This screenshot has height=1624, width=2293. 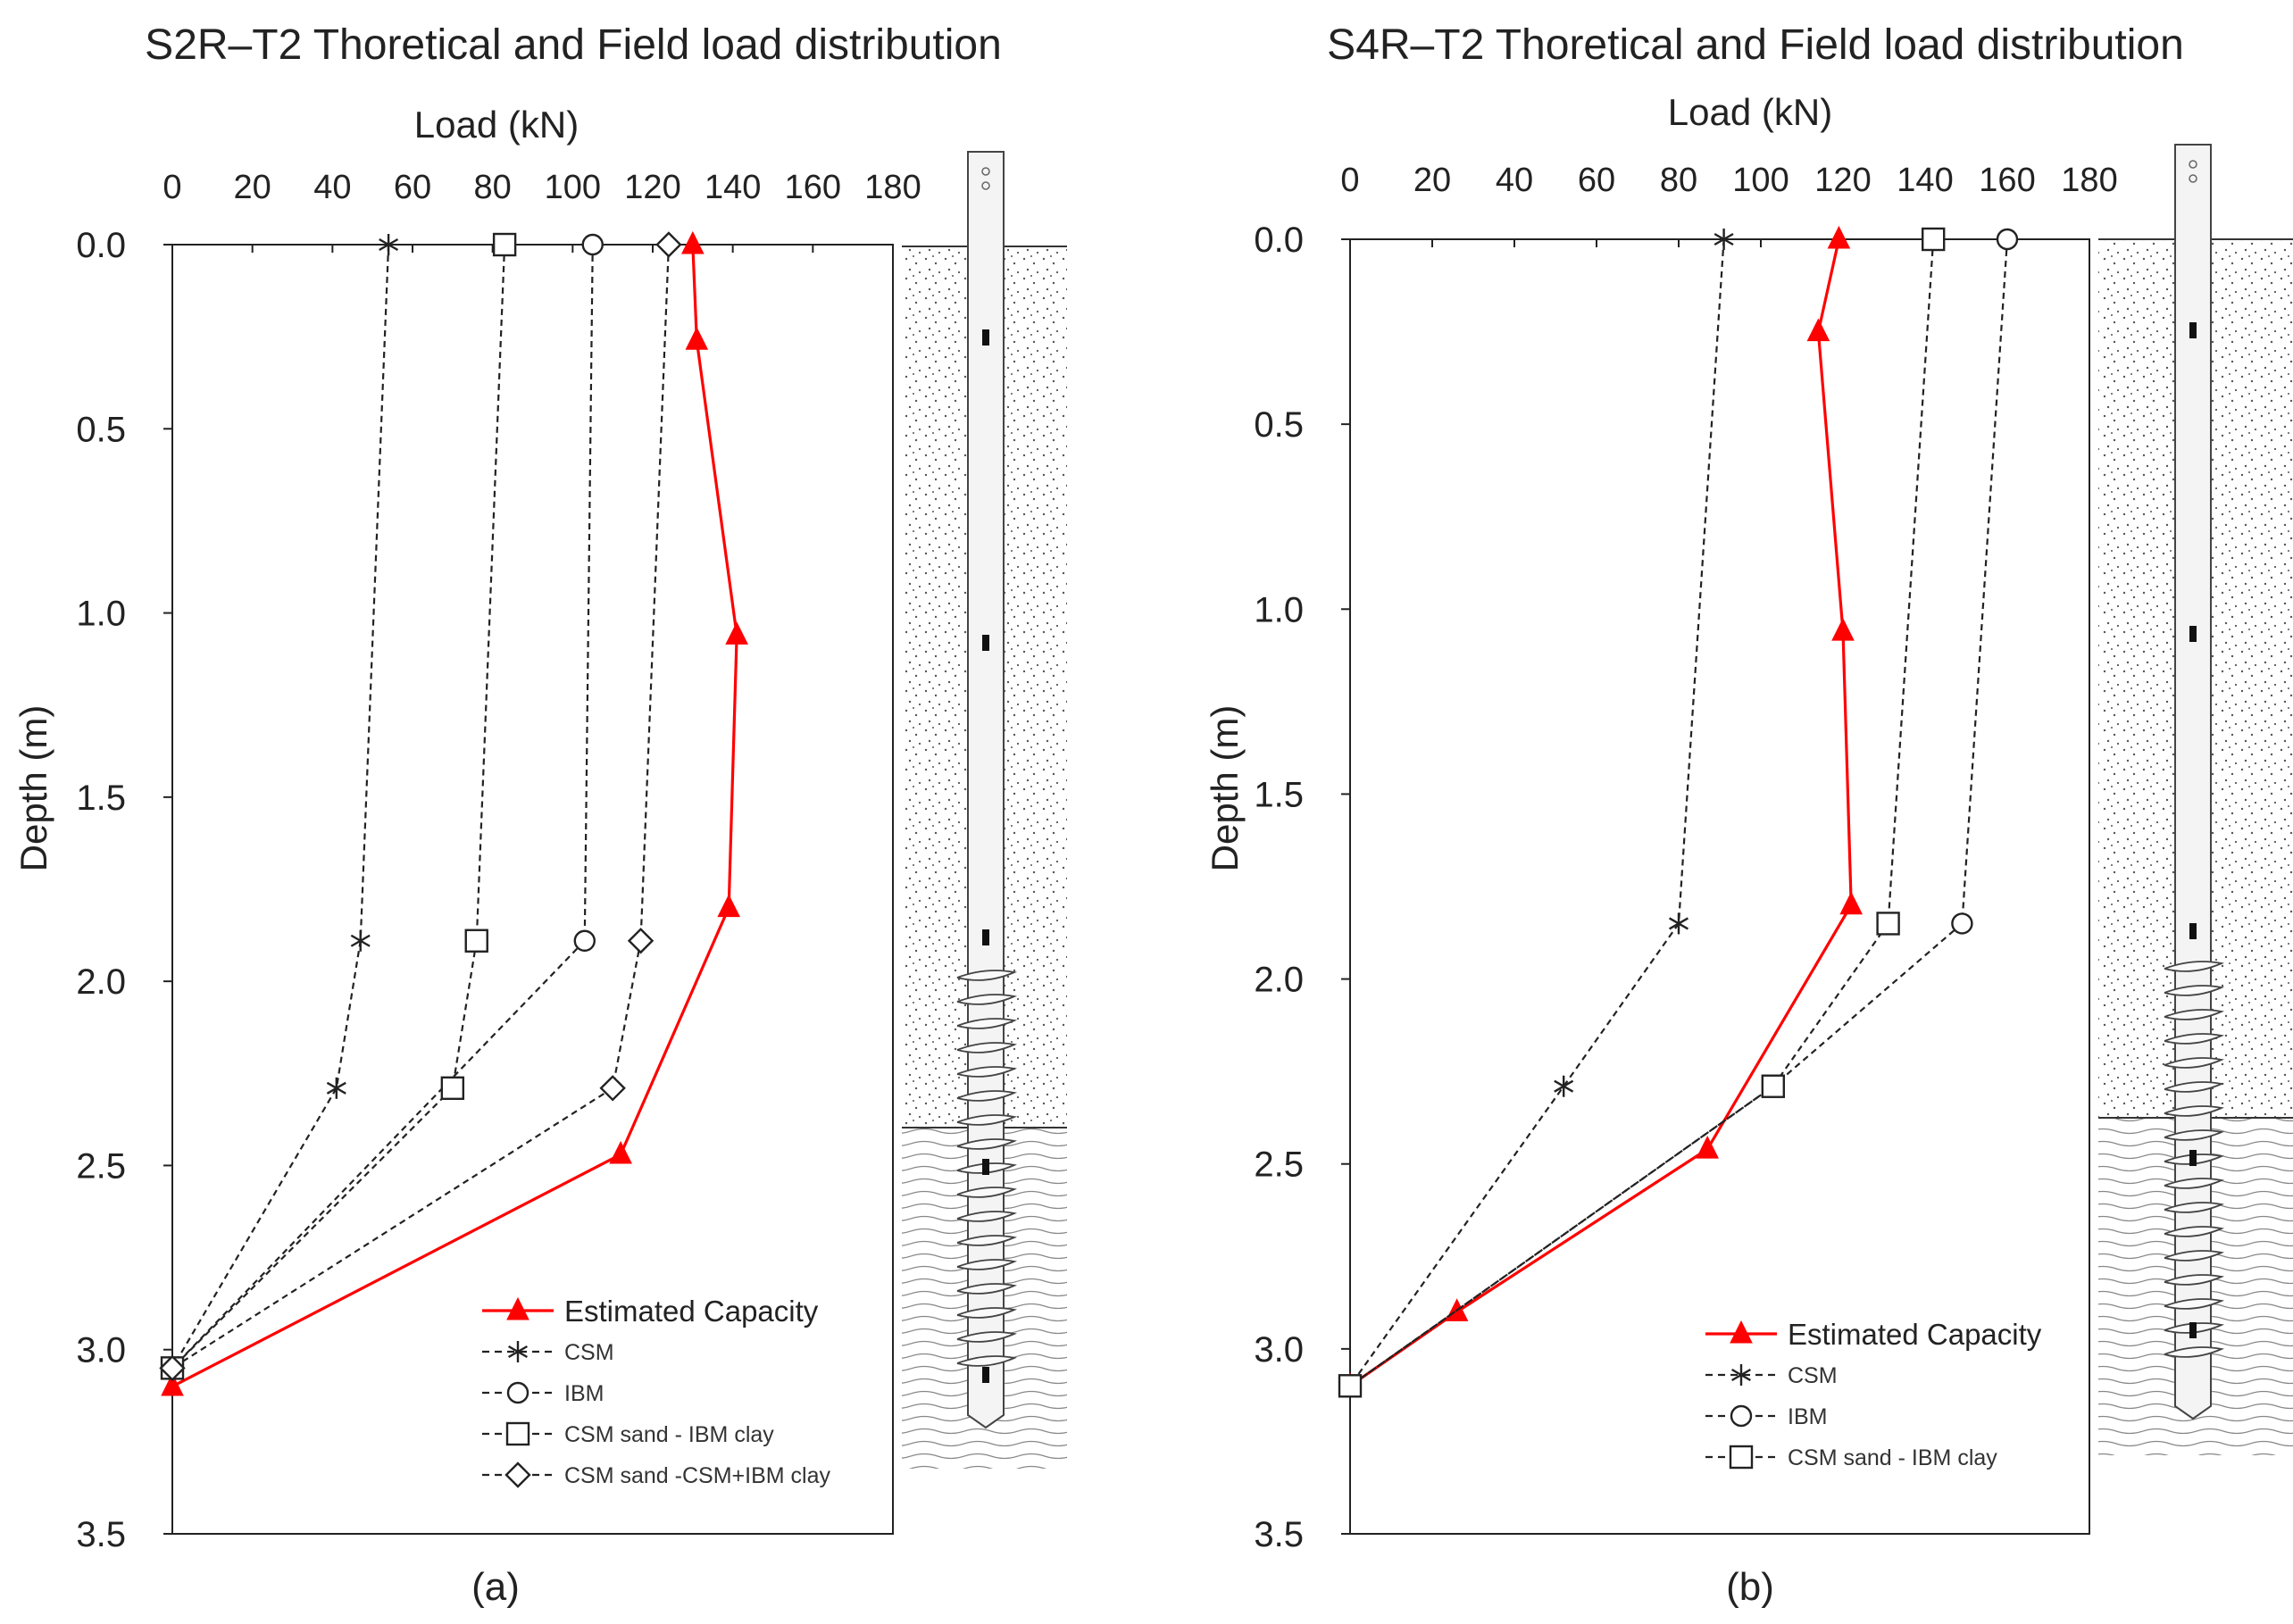 I want to click on legend-entry: Estimated Capacity, so click(x=691, y=1311).